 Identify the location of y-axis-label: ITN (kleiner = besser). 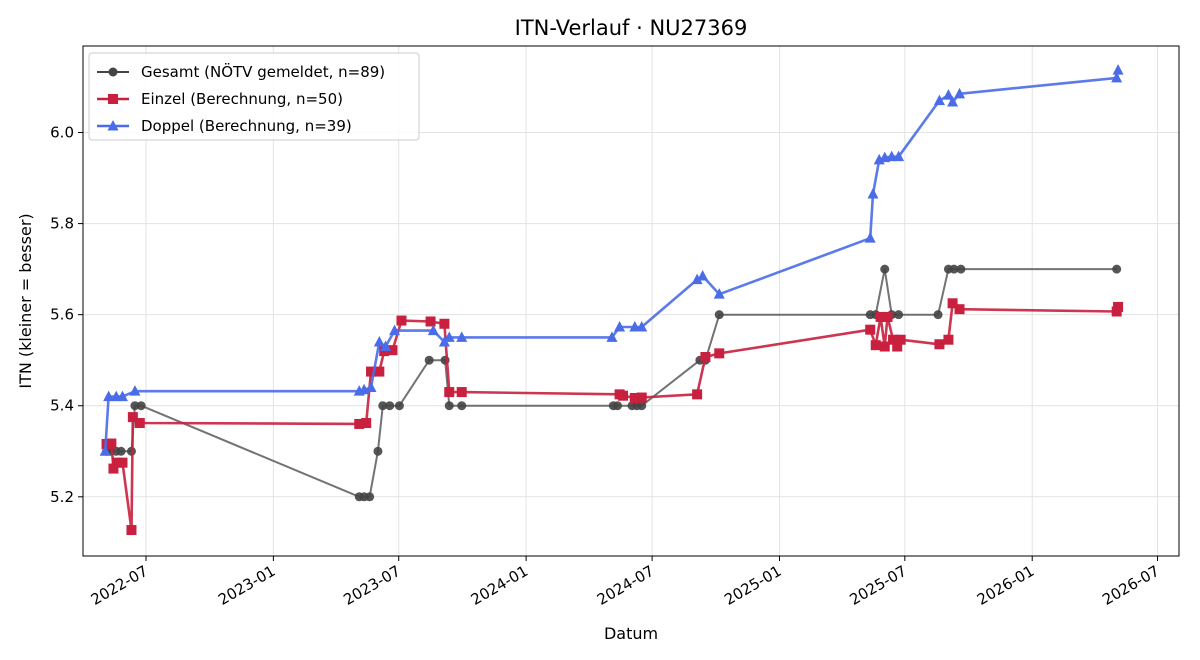
(25, 300).